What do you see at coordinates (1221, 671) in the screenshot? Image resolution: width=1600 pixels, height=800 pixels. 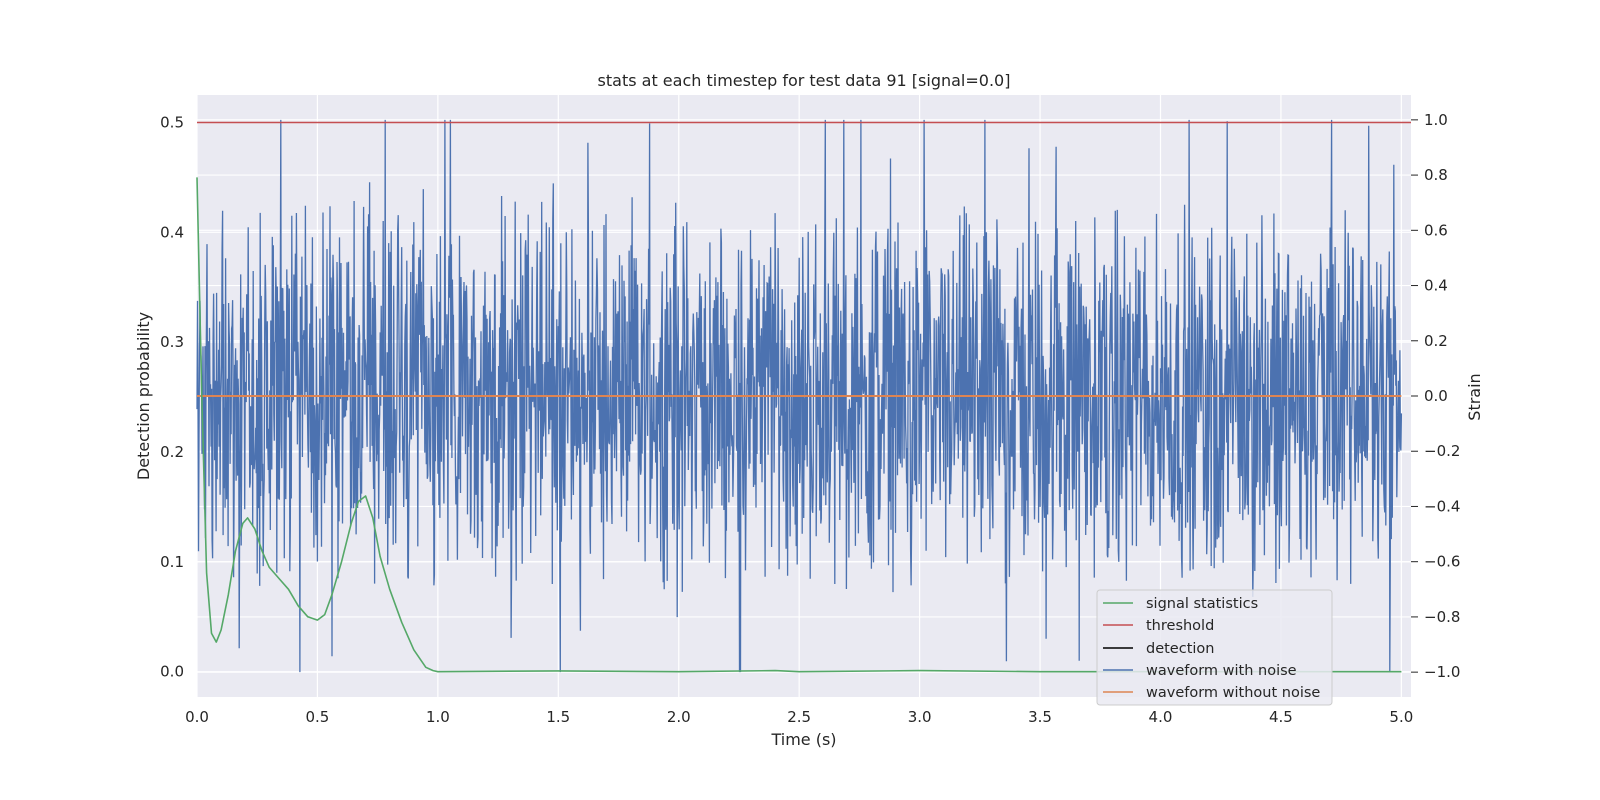 I see `legend-label: waveform with noise` at bounding box center [1221, 671].